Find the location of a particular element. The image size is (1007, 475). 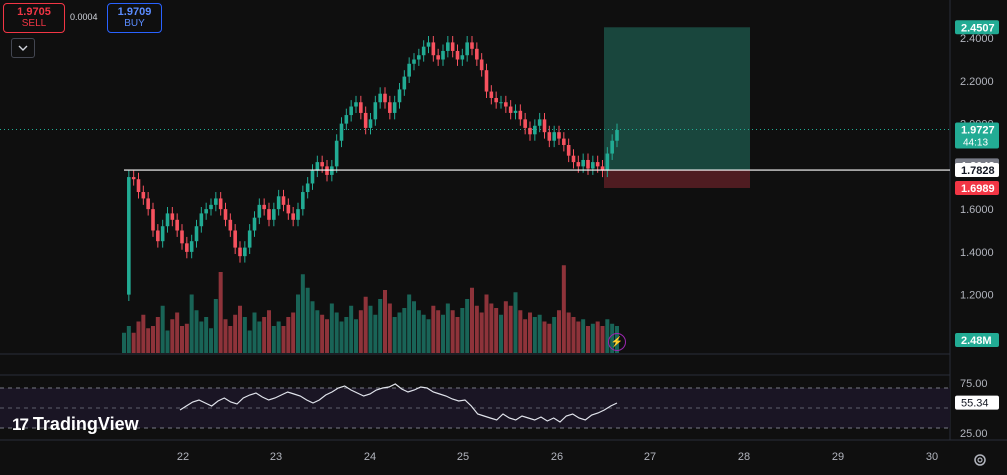

volume-badge-label: 2.48M is located at coordinates (976, 341).